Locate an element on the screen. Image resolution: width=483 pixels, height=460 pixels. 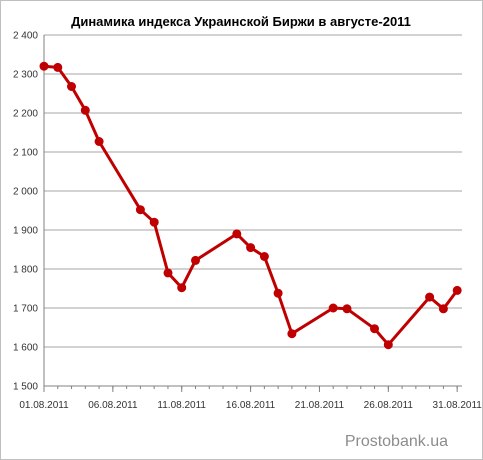
x-tick-label: 26.08.2011 is located at coordinates (389, 405).